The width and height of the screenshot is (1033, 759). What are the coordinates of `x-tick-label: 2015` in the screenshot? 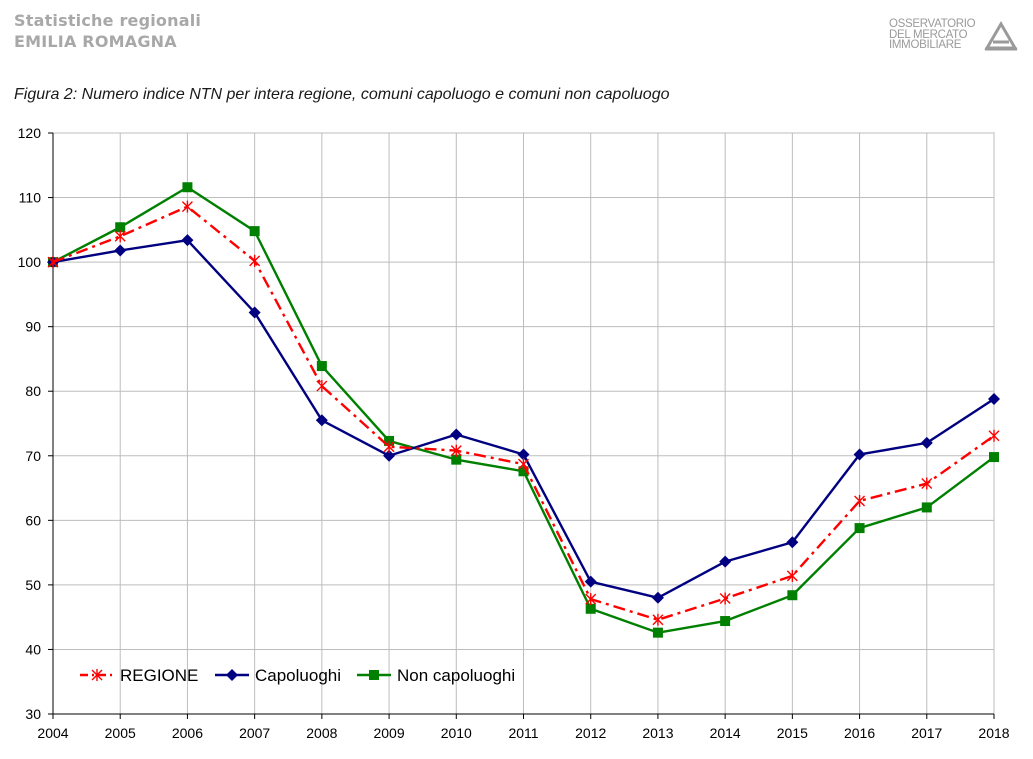 It's located at (792, 733).